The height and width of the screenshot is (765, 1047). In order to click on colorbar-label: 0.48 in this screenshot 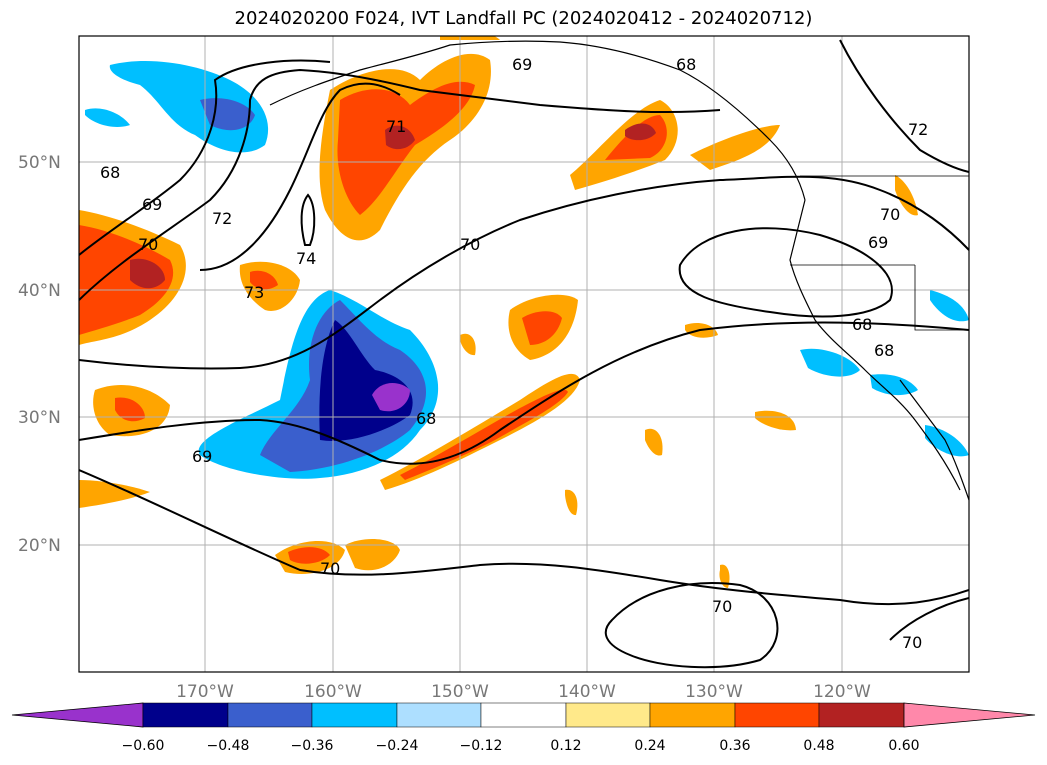, I will do `click(818, 746)`.